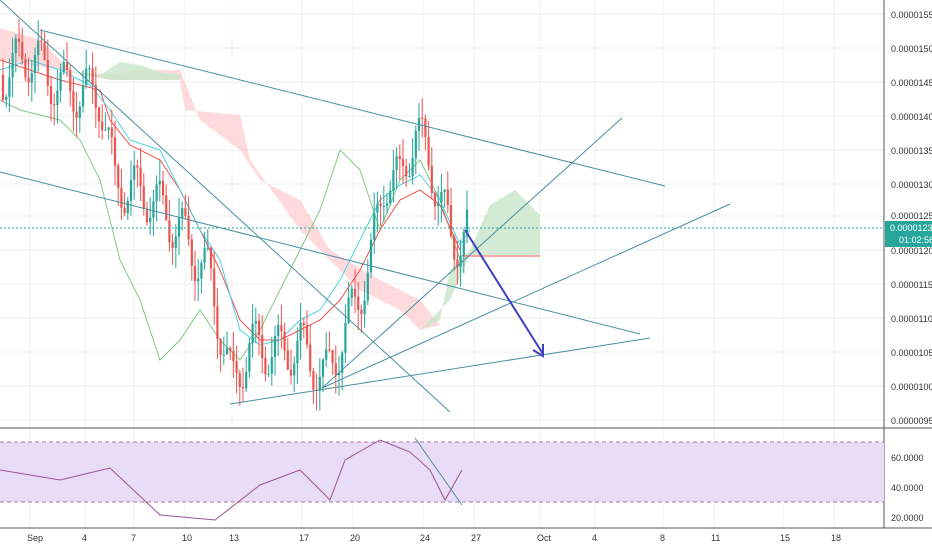 Image resolution: width=932 pixels, height=550 pixels. What do you see at coordinates (911, 228) in the screenshot?
I see `last-price-value: 0.00001234` at bounding box center [911, 228].